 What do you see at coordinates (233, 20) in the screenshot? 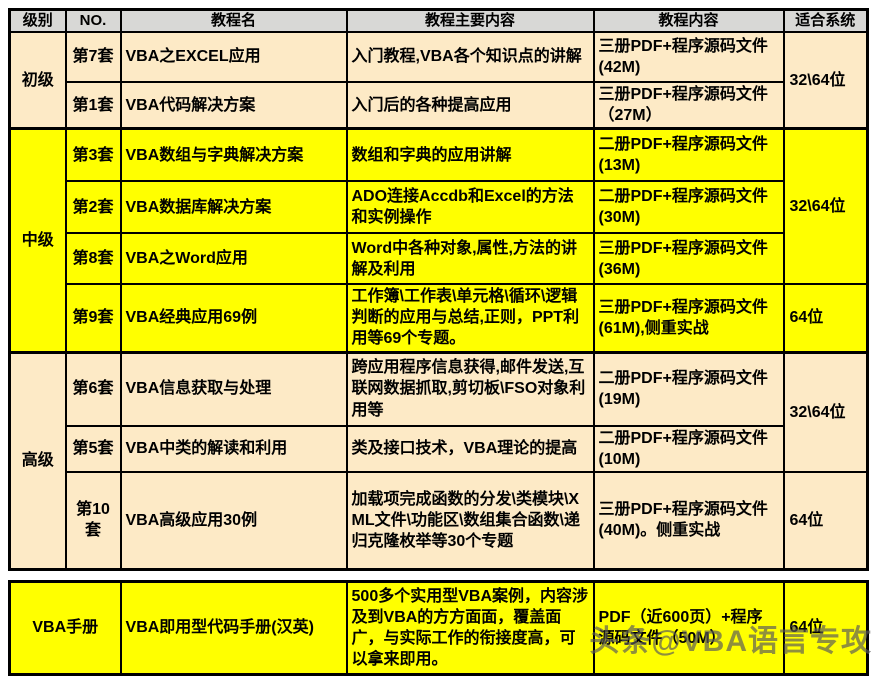
I see `header-name: 教程名` at bounding box center [233, 20].